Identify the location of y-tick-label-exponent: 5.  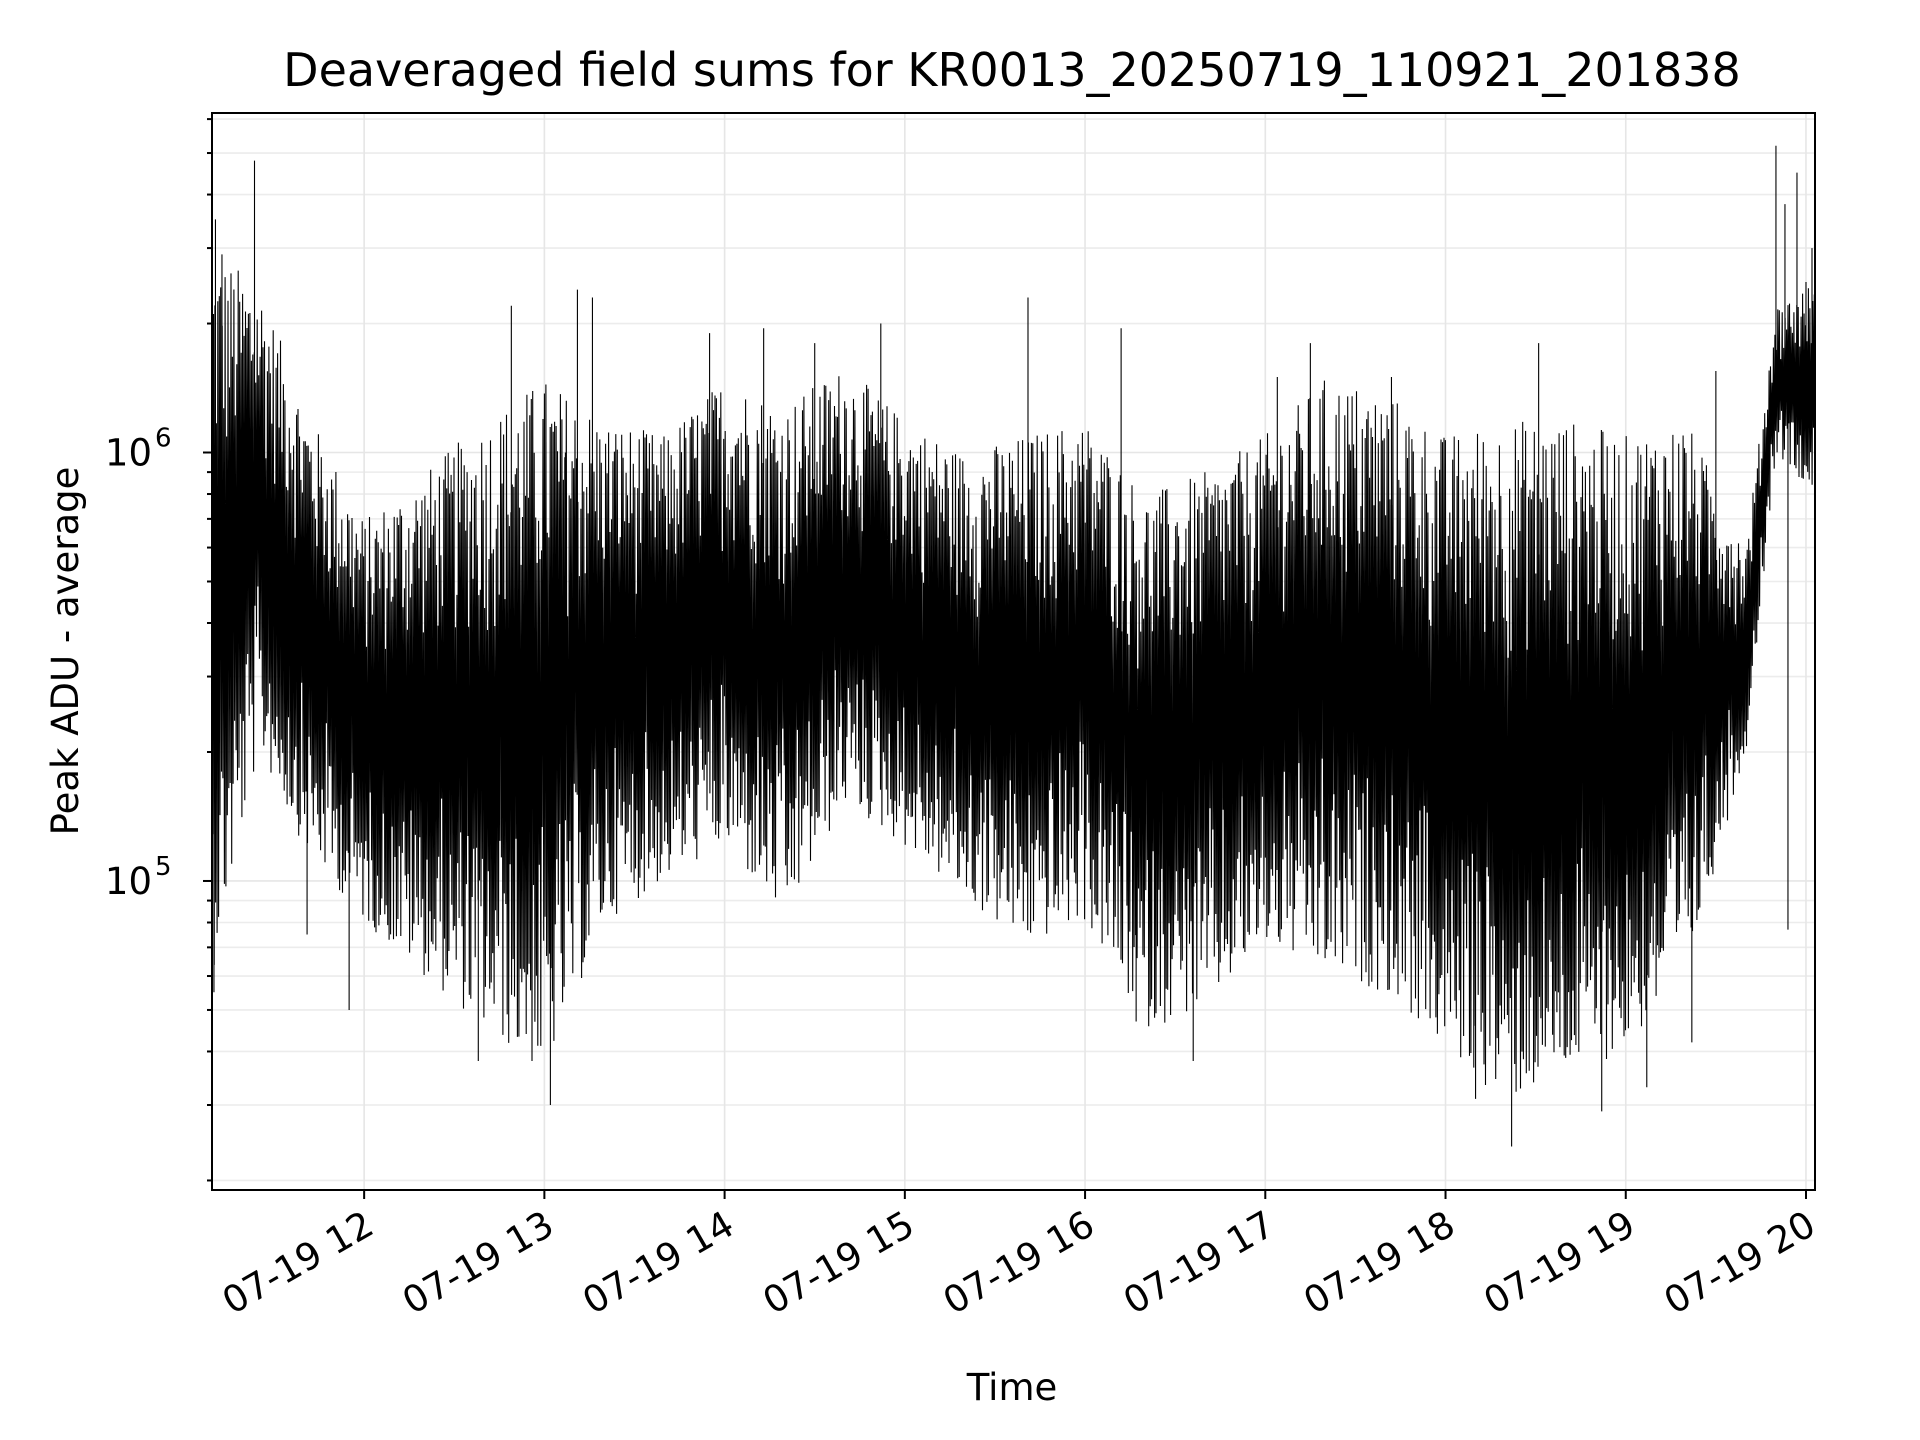
(163, 867).